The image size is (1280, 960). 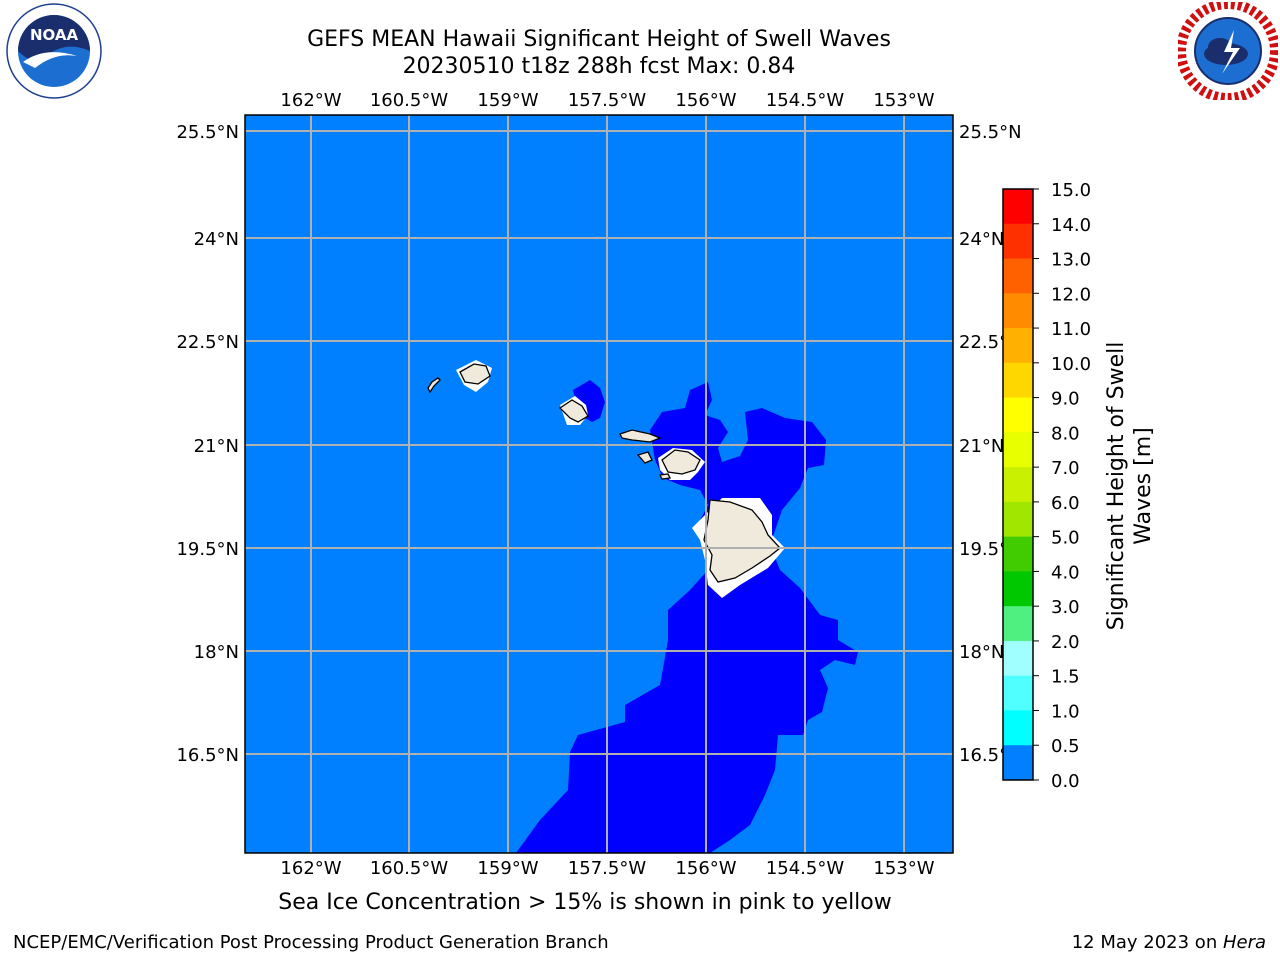 I want to click on lon-label-top: 160.5°W, so click(x=409, y=100).